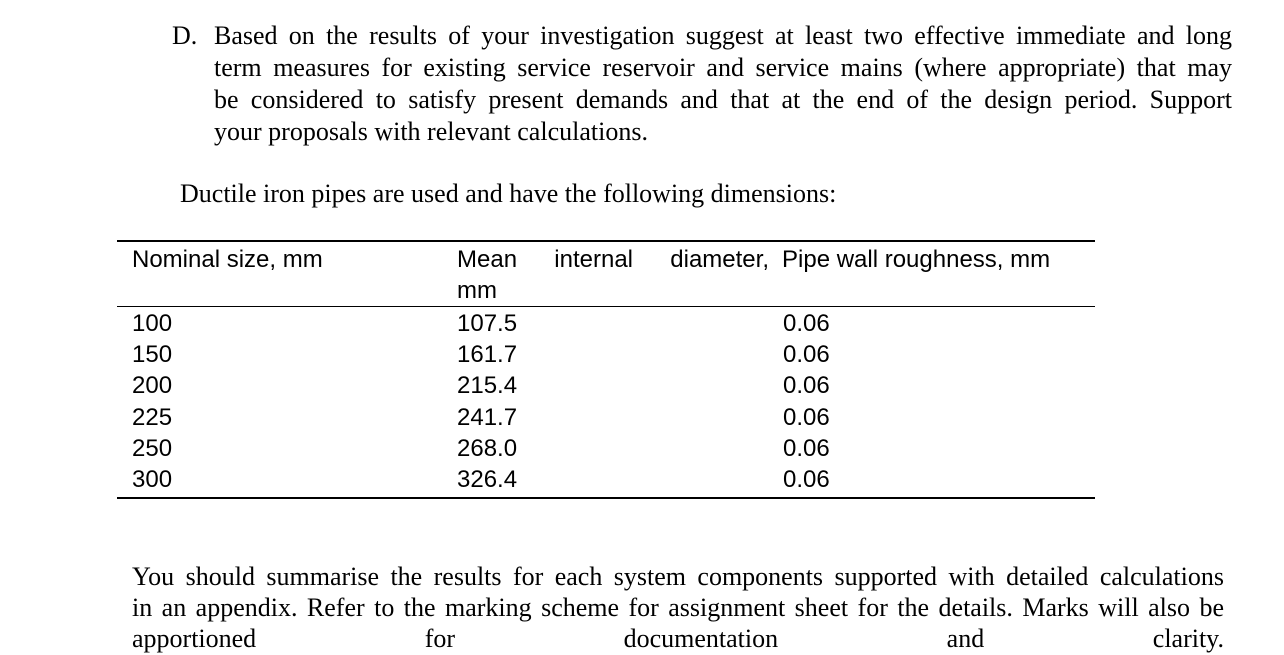 This screenshot has width=1284, height=655. What do you see at coordinates (477, 290) in the screenshot?
I see `header-mean-line2: mm` at bounding box center [477, 290].